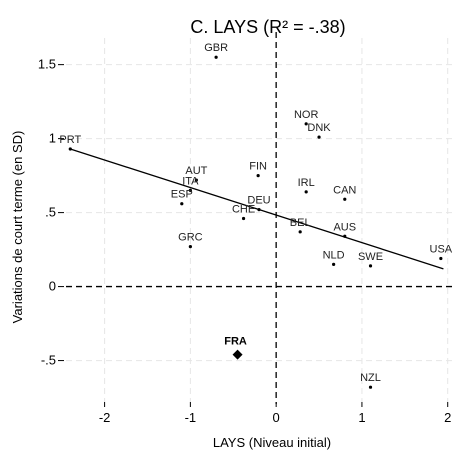 The height and width of the screenshot is (455, 455). What do you see at coordinates (235, 342) in the screenshot?
I see `highlight-point-label: FRA` at bounding box center [235, 342].